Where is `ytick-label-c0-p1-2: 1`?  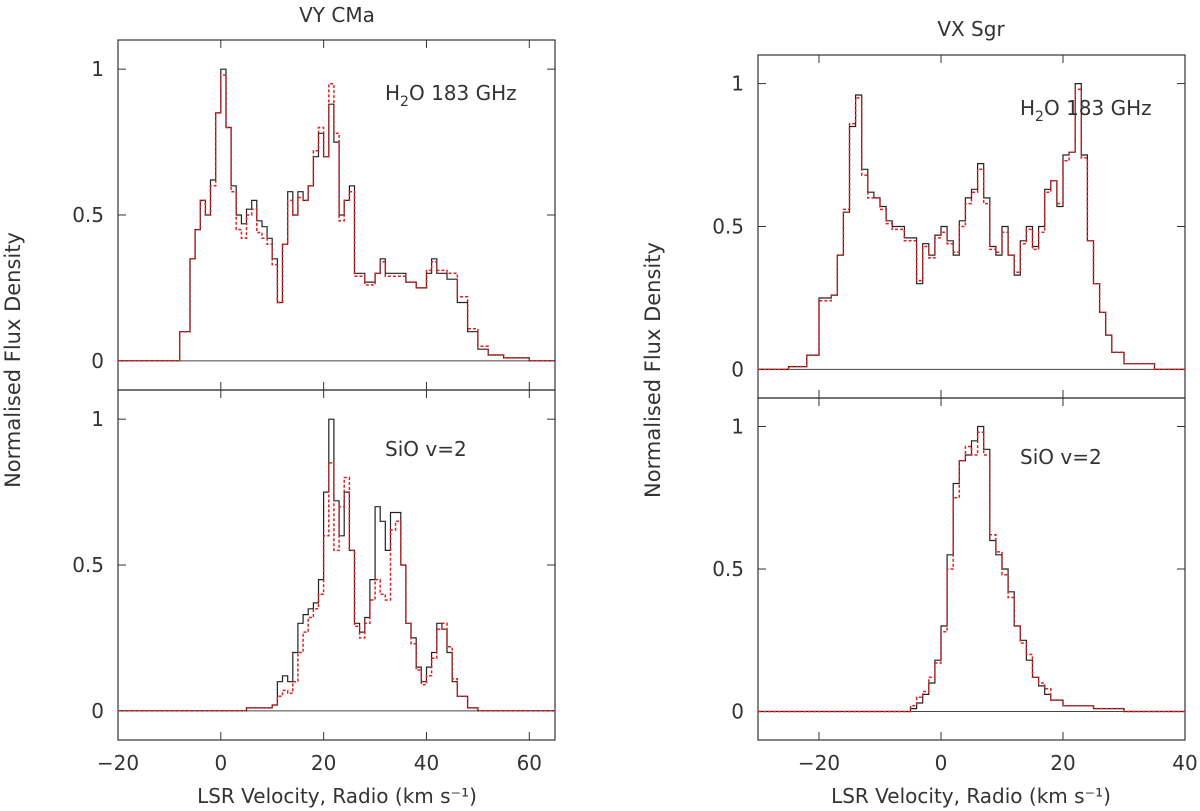
ytick-label-c0-p1-2: 1 is located at coordinates (97, 419).